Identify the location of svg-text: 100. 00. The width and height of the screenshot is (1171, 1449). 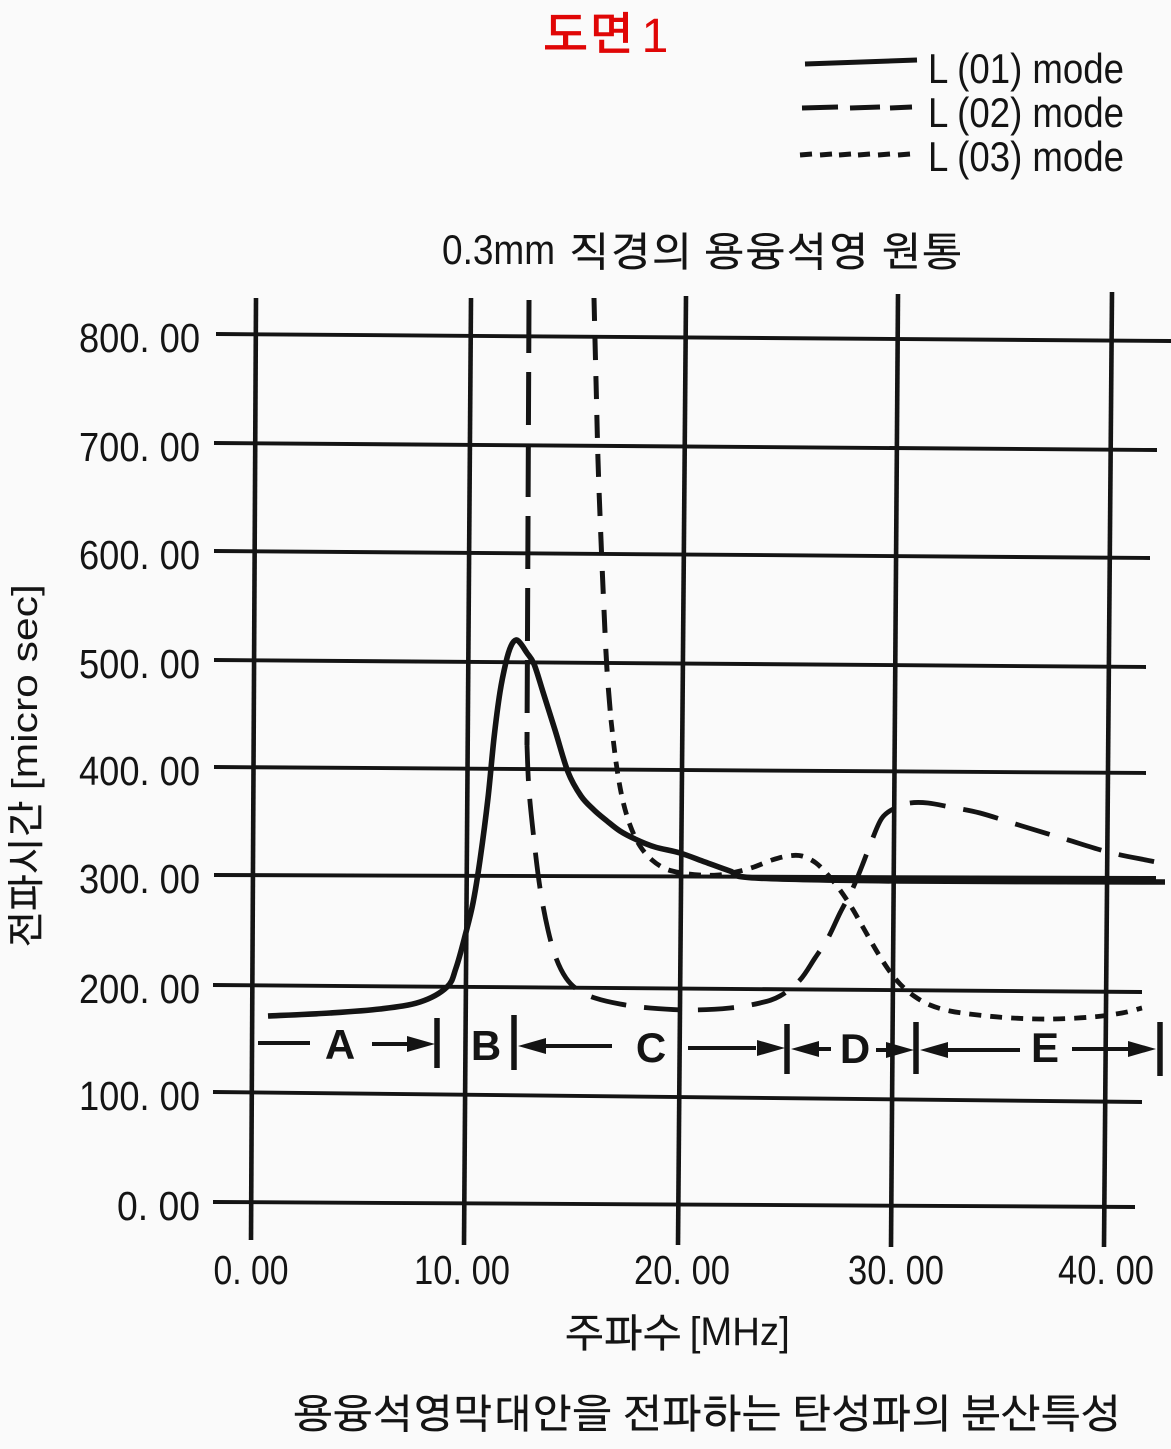
(139, 1096).